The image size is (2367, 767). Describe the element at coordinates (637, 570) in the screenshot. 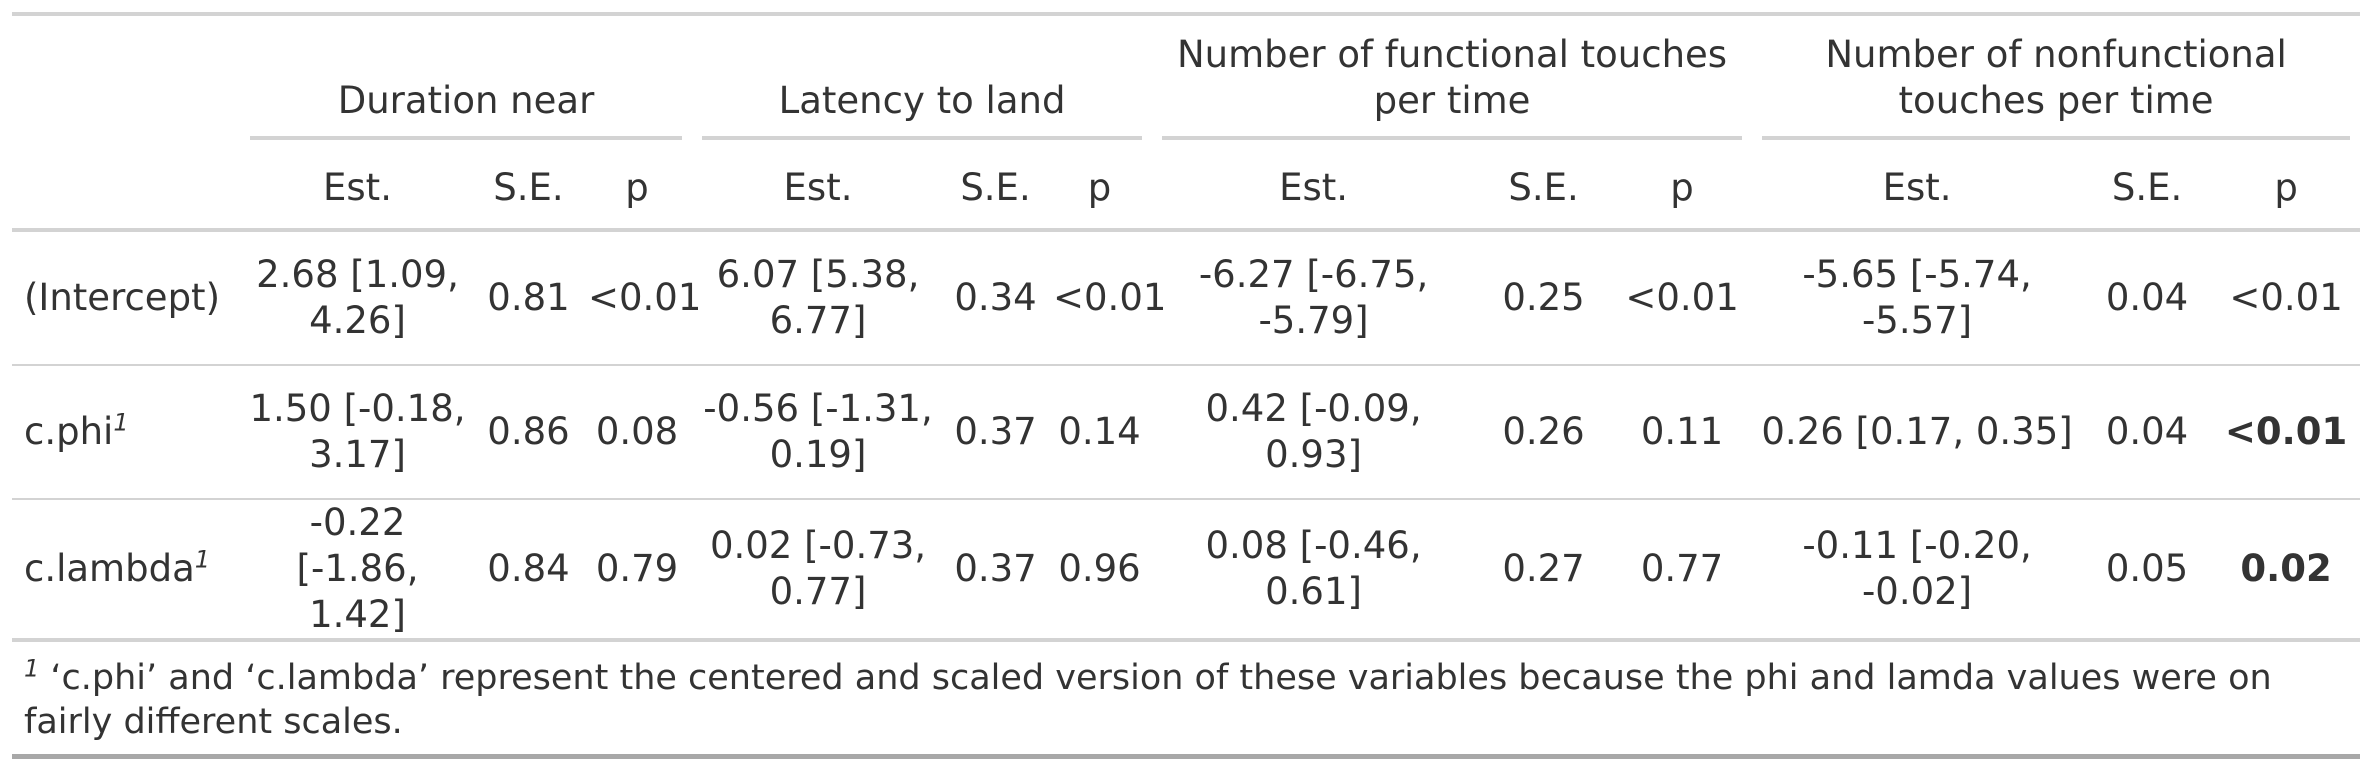

I see `table-cell: 0.79` at that location.